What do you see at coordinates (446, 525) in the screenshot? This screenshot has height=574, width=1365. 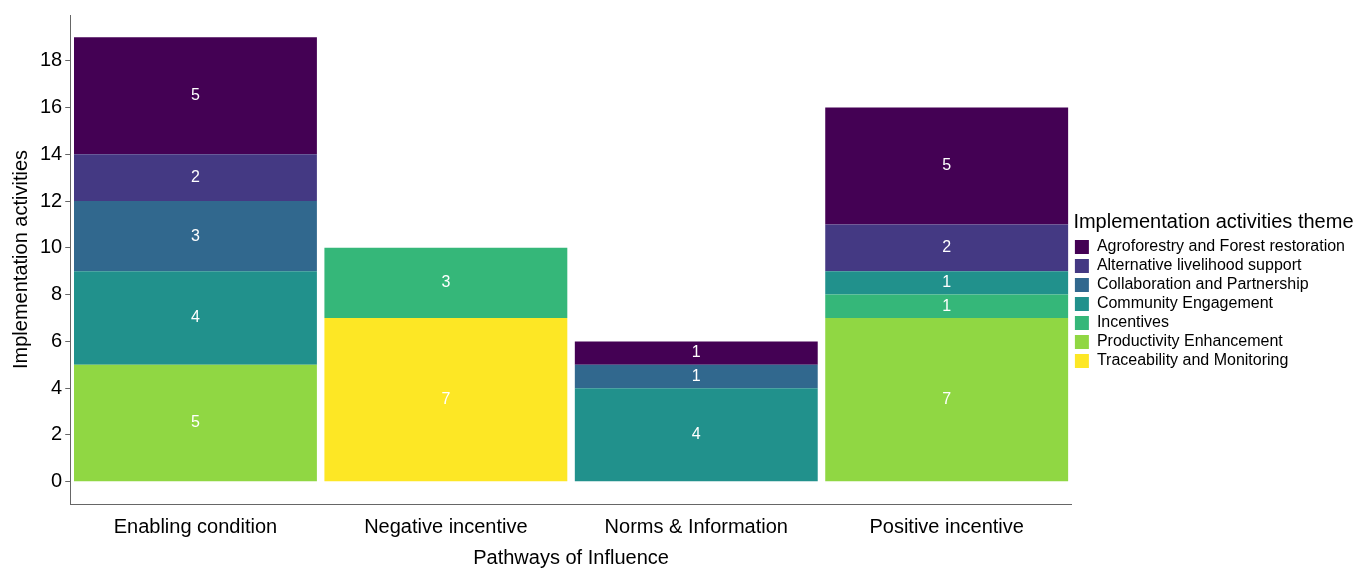 I see `x-tick-label: Negative incentive` at bounding box center [446, 525].